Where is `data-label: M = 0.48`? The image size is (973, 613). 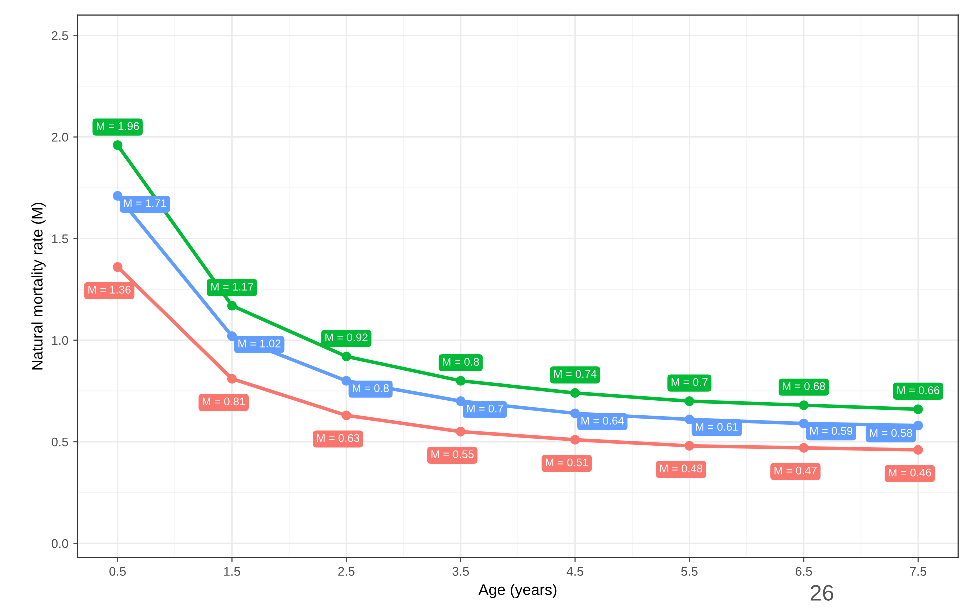 data-label: M = 0.48 is located at coordinates (681, 468).